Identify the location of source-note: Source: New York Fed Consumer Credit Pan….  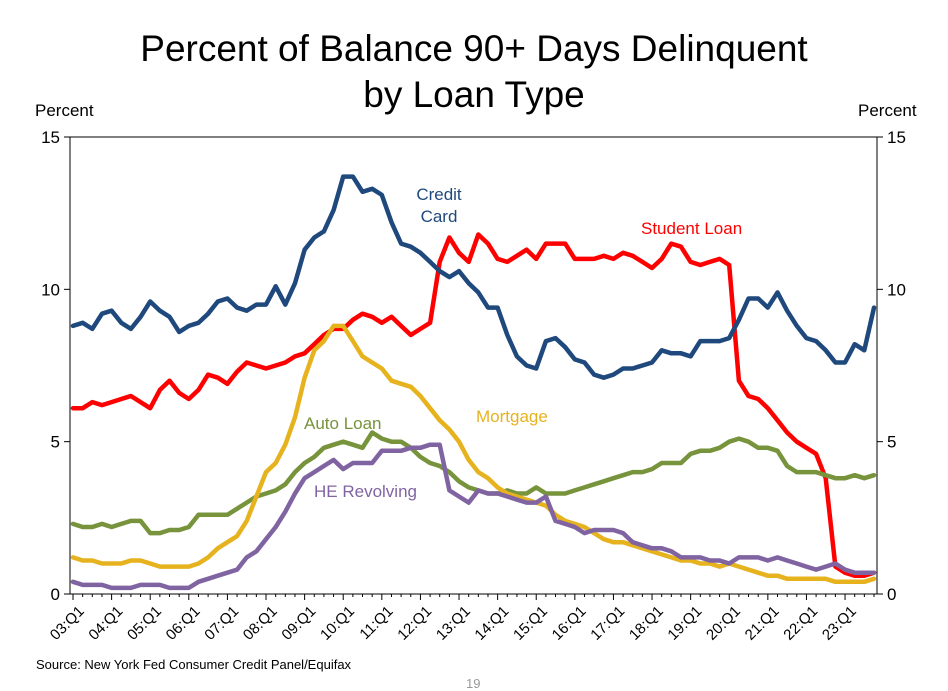
(194, 664).